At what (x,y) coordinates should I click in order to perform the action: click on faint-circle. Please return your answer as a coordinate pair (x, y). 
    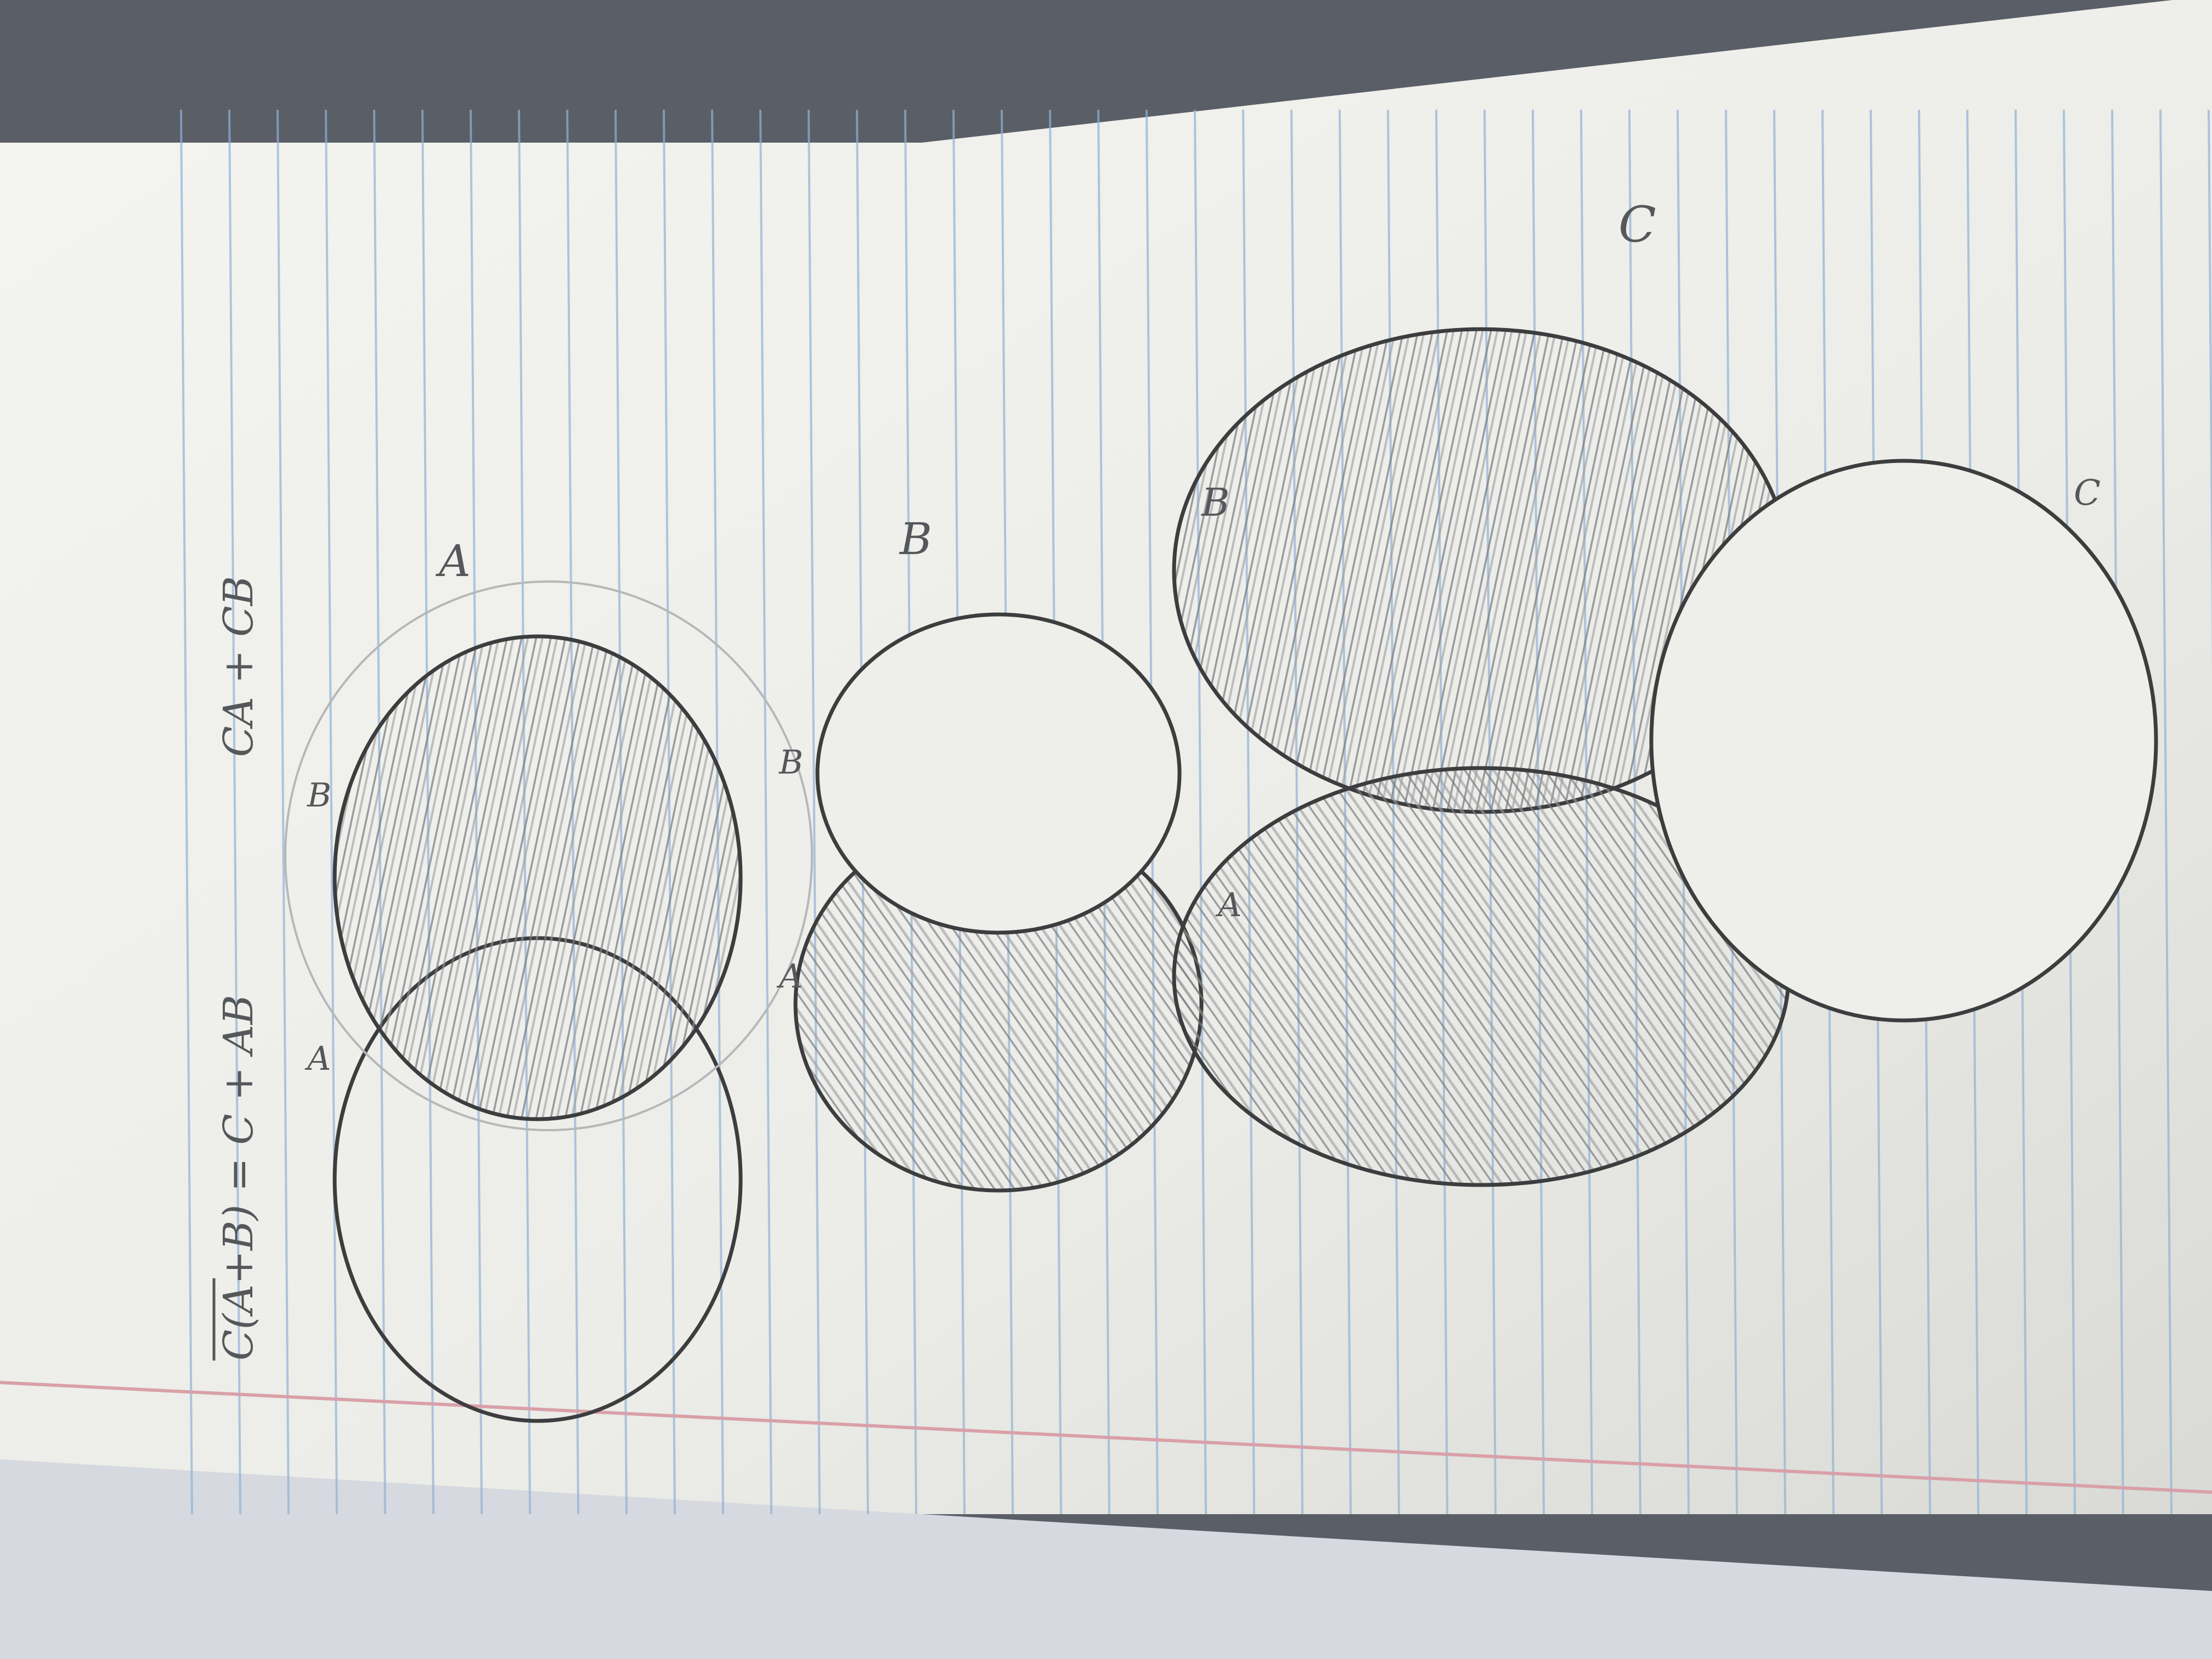
    Looking at the image, I should click on (548, 856).